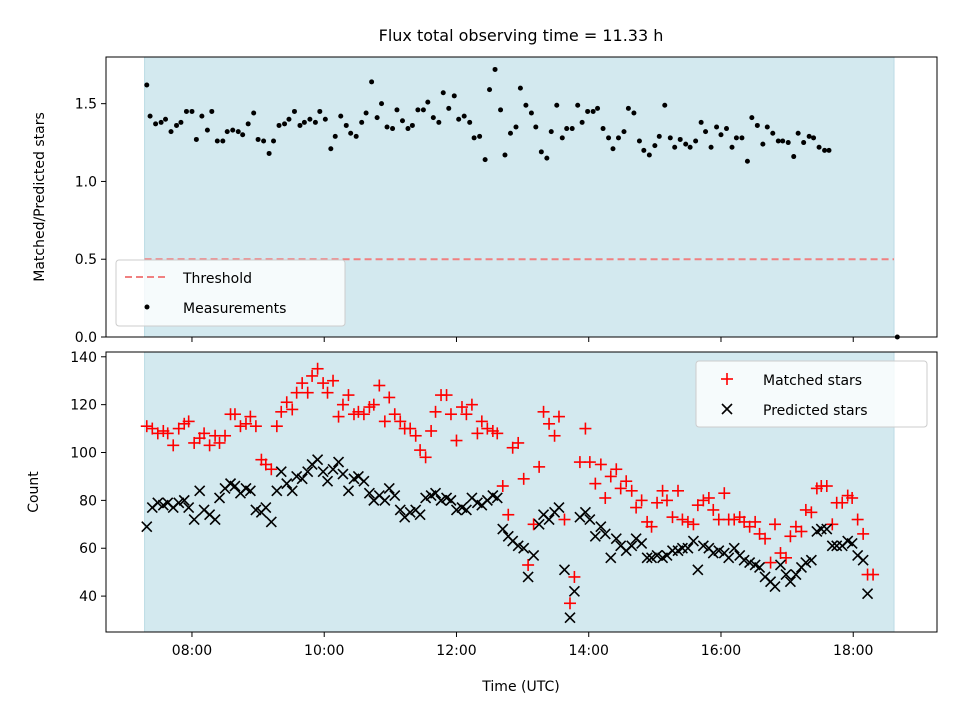  I want to click on legend-threshold-label: Threshold, so click(217, 279).